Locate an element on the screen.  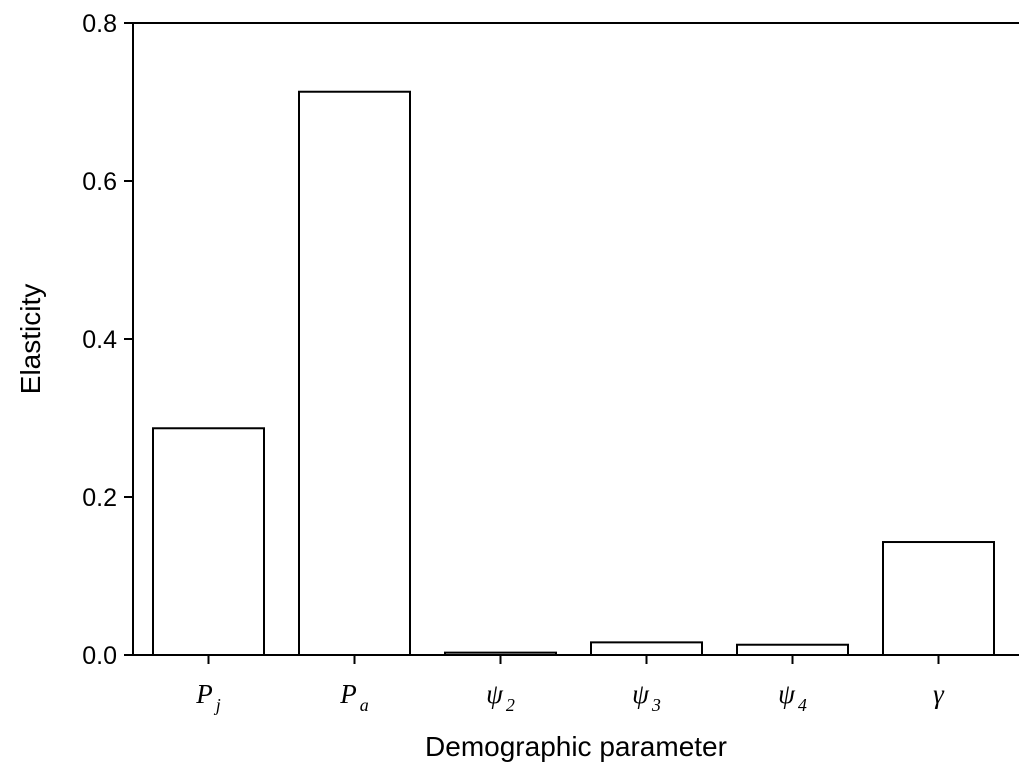
x-tick-label: γ is located at coordinates (939, 694).